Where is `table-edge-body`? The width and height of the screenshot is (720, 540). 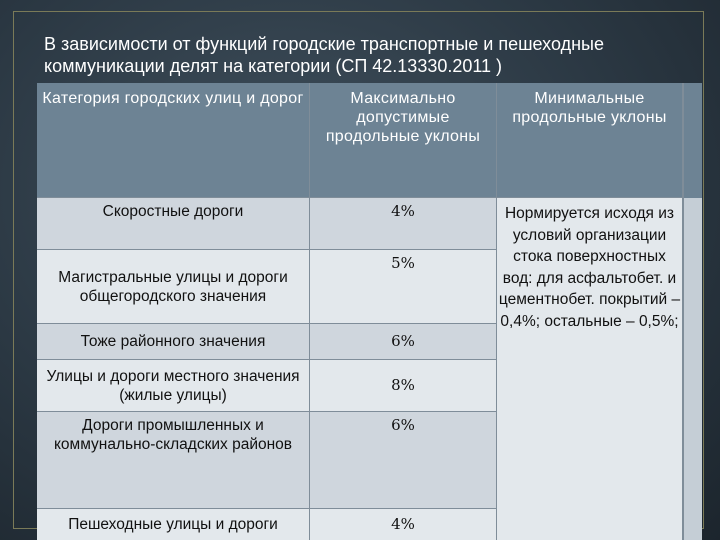 table-edge-body is located at coordinates (692, 369).